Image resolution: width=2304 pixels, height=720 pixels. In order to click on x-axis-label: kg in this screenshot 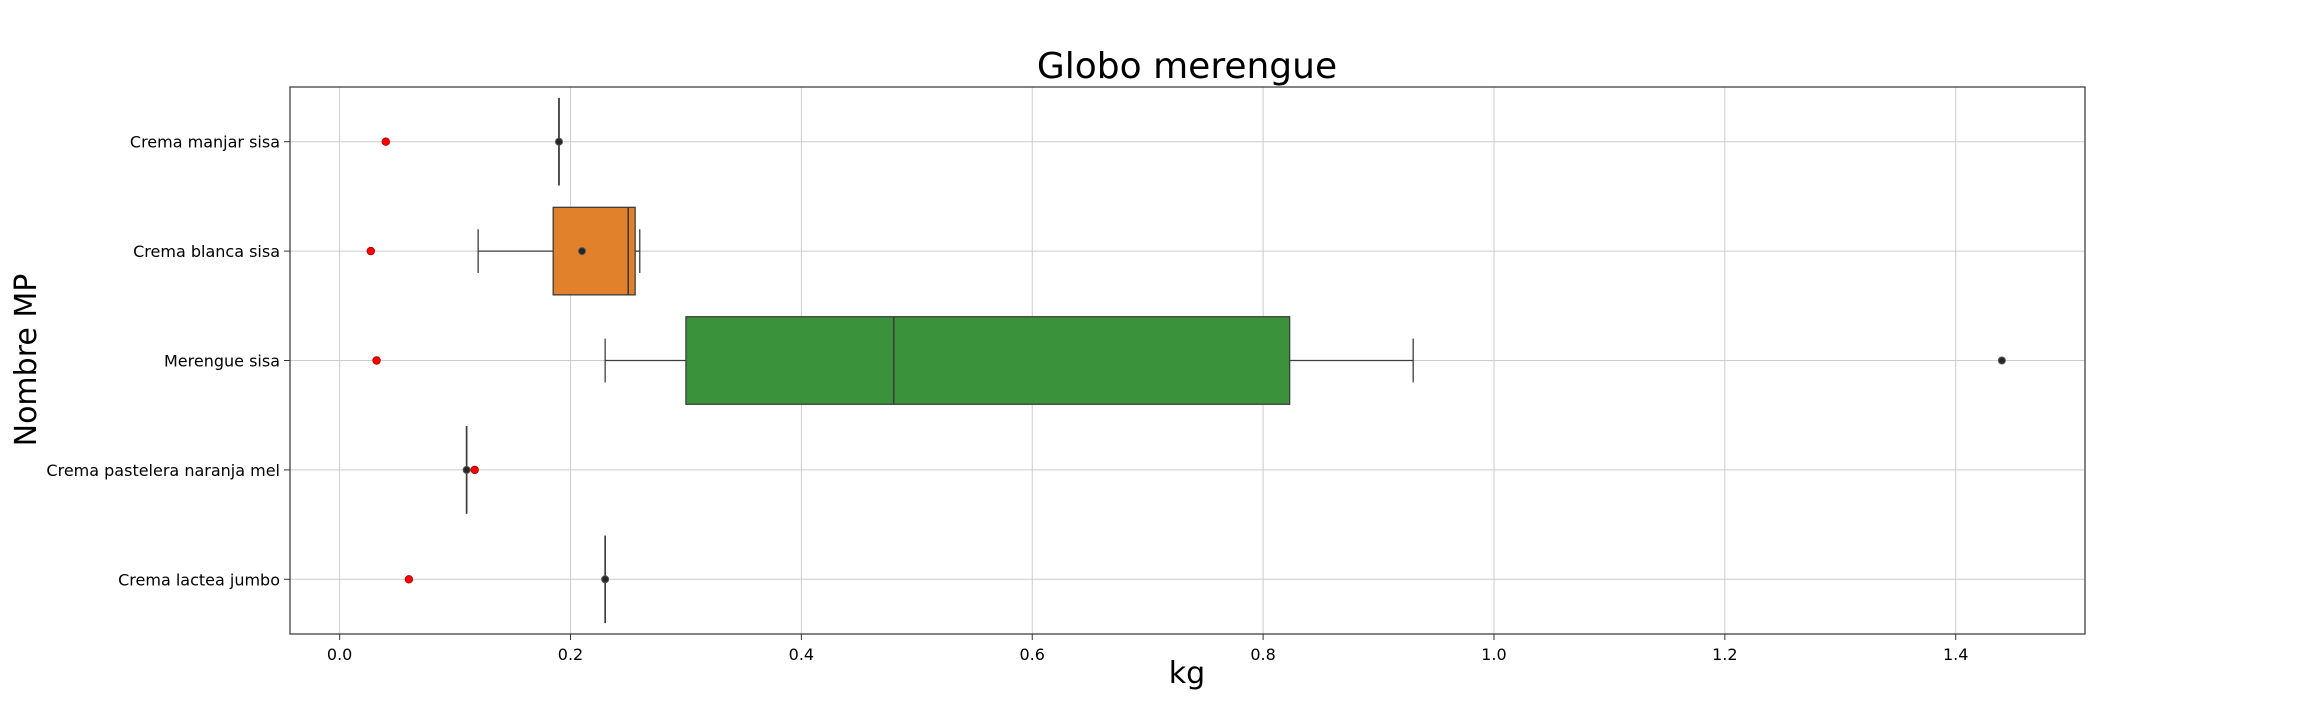, I will do `click(1187, 673)`.